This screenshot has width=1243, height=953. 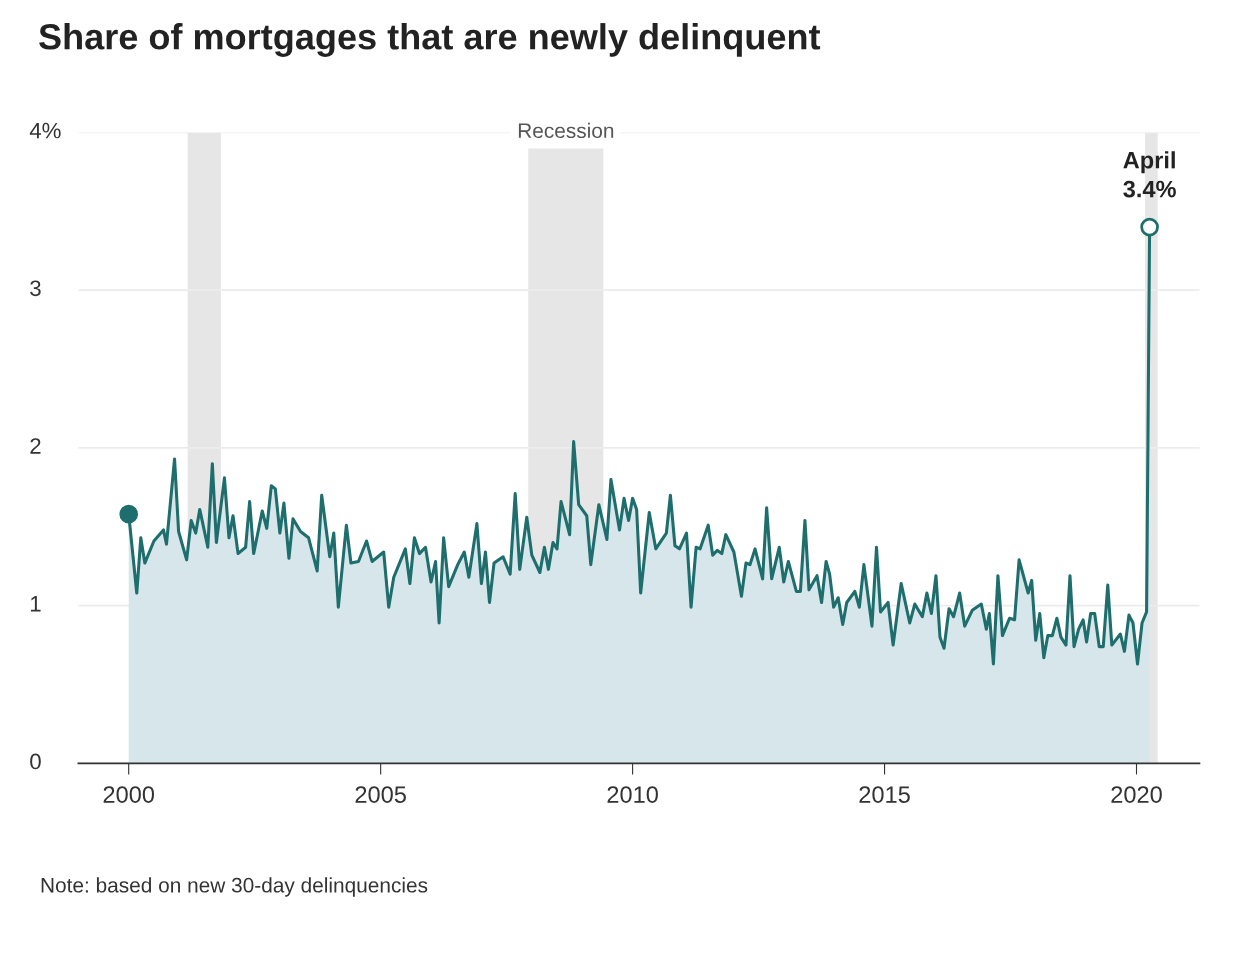 I want to click on y-tick-label: 1, so click(x=35, y=604).